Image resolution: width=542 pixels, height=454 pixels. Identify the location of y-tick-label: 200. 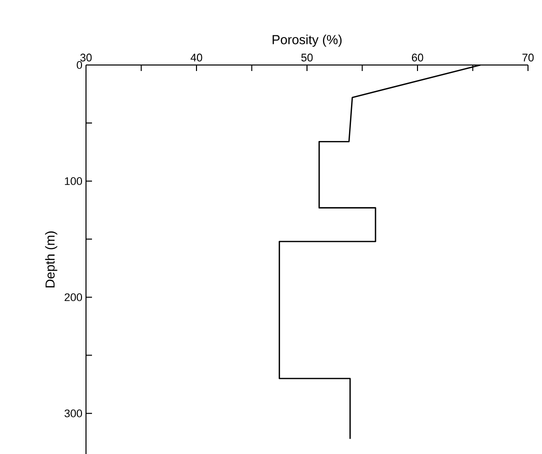
(73, 297).